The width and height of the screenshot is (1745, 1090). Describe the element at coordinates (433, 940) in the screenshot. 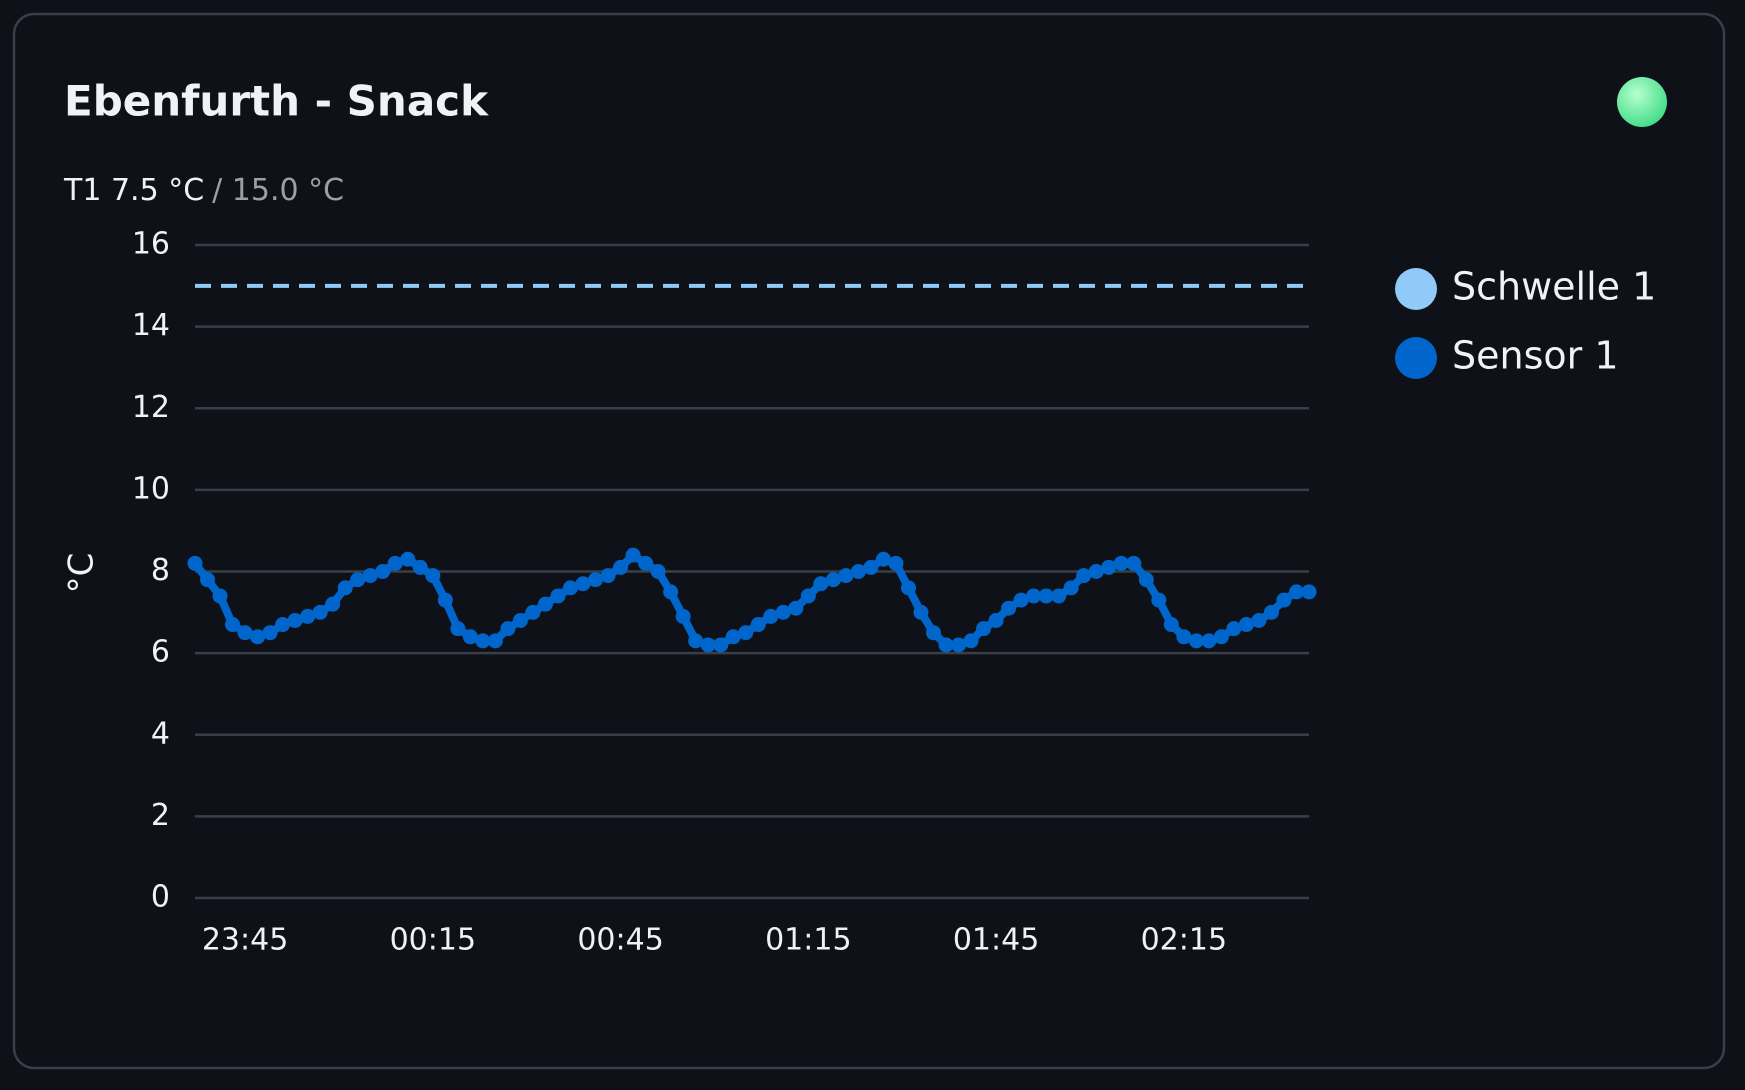

I see `x-tick-label: 00:15` at that location.